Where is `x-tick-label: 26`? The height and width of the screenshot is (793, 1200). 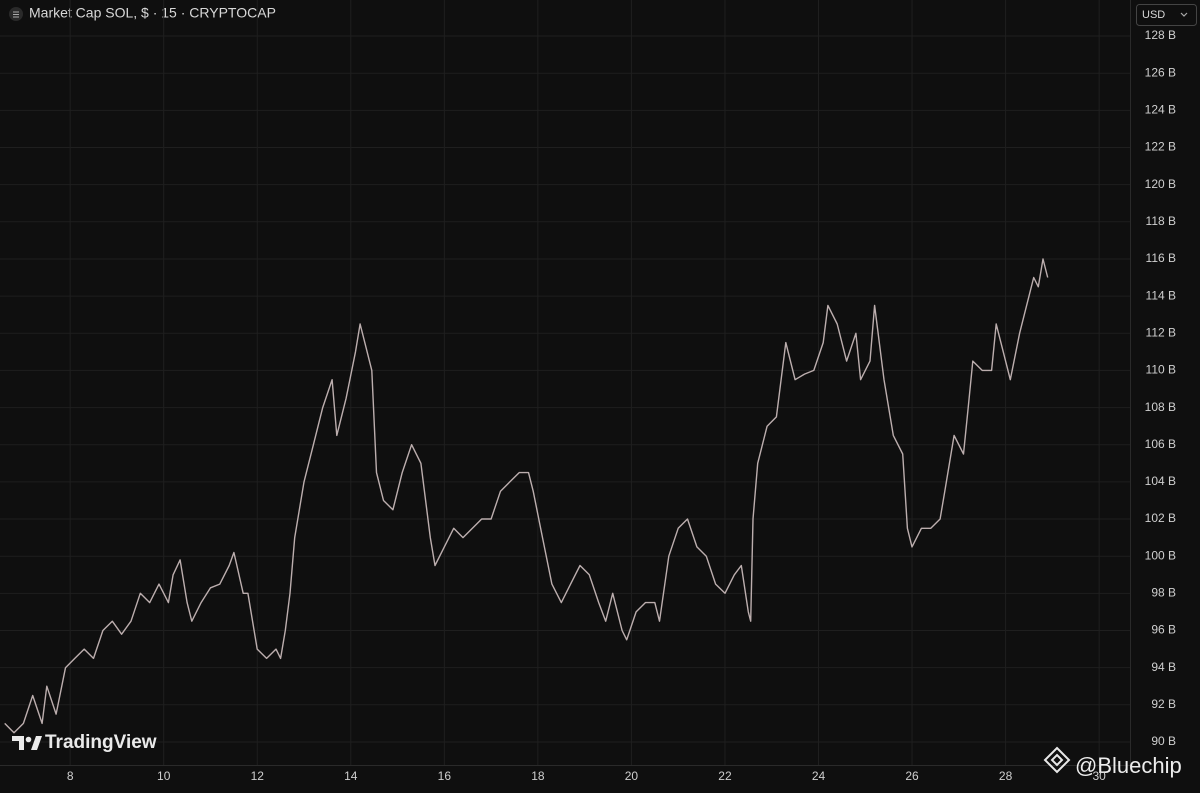 x-tick-label: 26 is located at coordinates (912, 776).